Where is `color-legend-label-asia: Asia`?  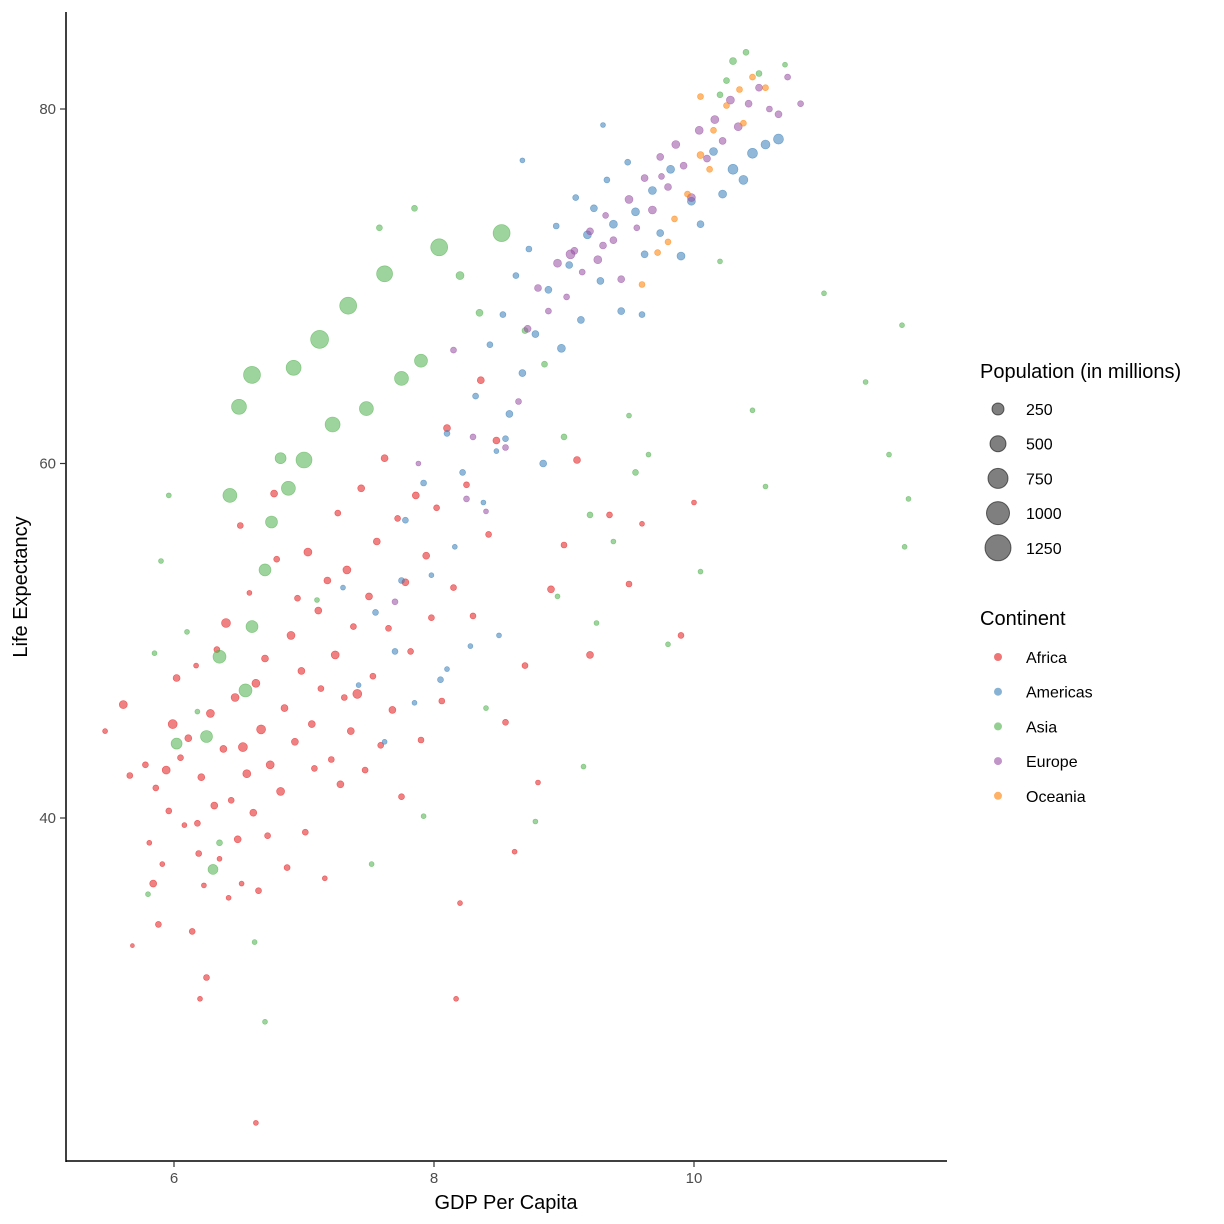
color-legend-label-asia: Asia is located at coordinates (1041, 727).